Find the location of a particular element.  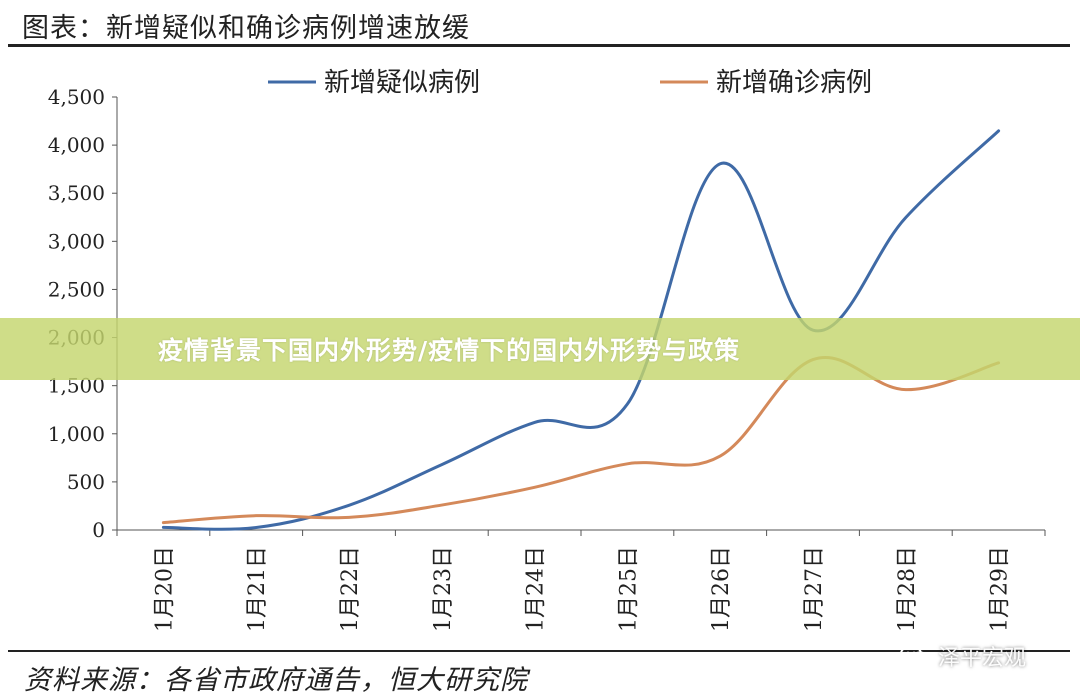

x-tick-label: 1月22日 is located at coordinates (350, 589).